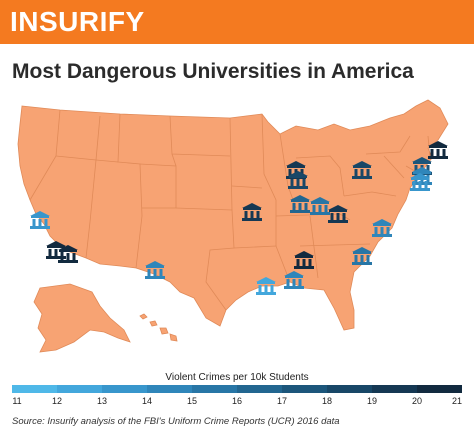 The height and width of the screenshot is (436, 474). What do you see at coordinates (192, 401) in the screenshot?
I see `legend-tick-label: 15` at bounding box center [192, 401].